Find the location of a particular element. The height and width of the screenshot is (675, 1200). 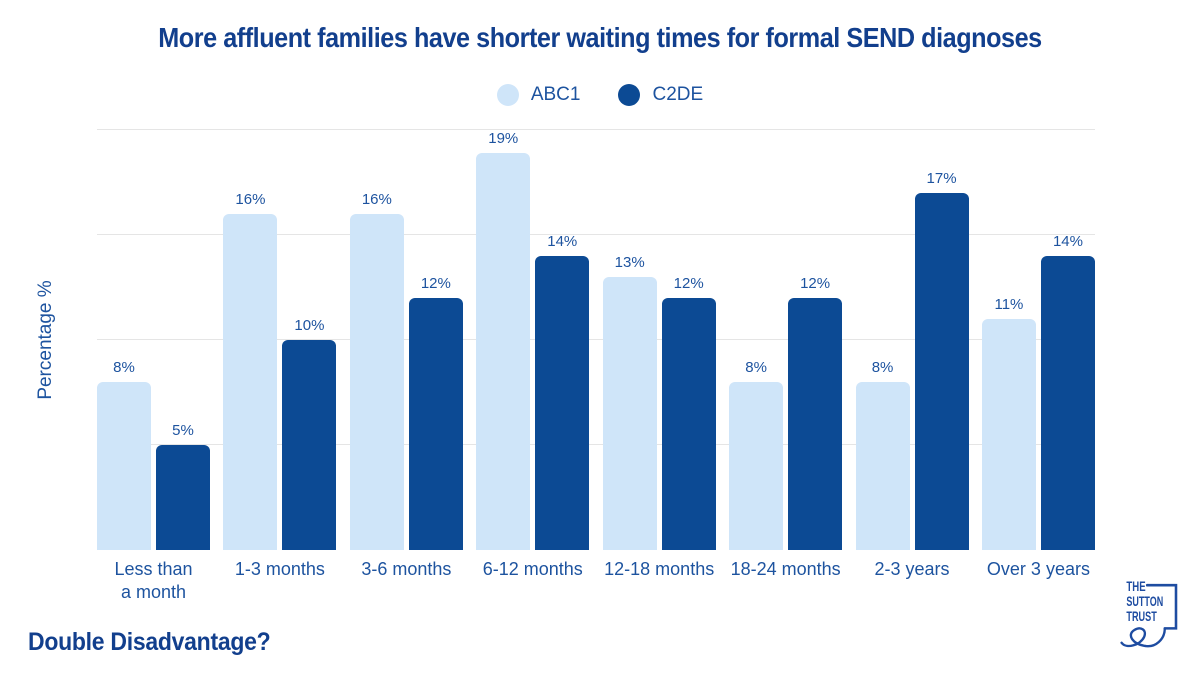

bar-col-c2de-2: 10% is located at coordinates (309, 340).